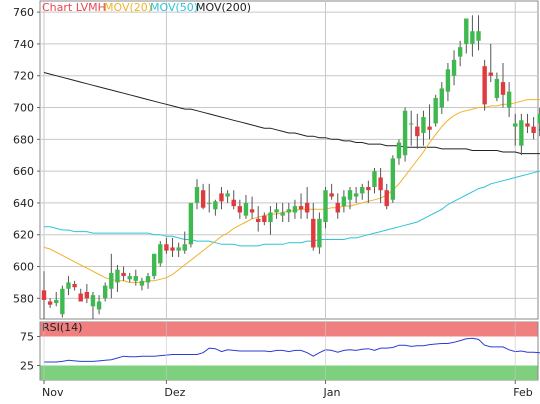 Image resolution: width=540 pixels, height=404 pixels. What do you see at coordinates (23, 76) in the screenshot?
I see `price-tick-label: 720` at bounding box center [23, 76].